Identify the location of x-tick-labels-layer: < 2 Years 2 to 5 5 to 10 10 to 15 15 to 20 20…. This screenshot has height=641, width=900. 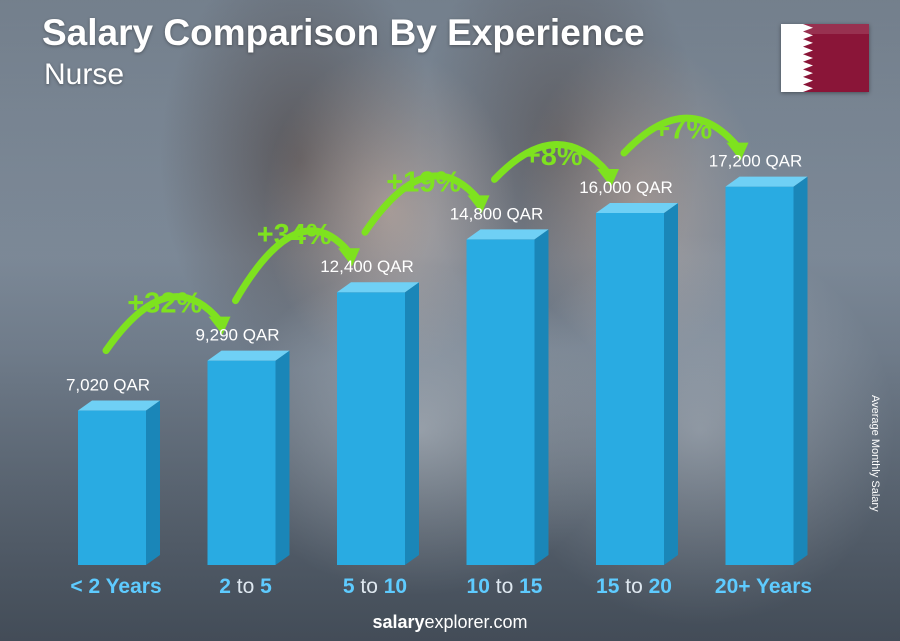
(441, 586).